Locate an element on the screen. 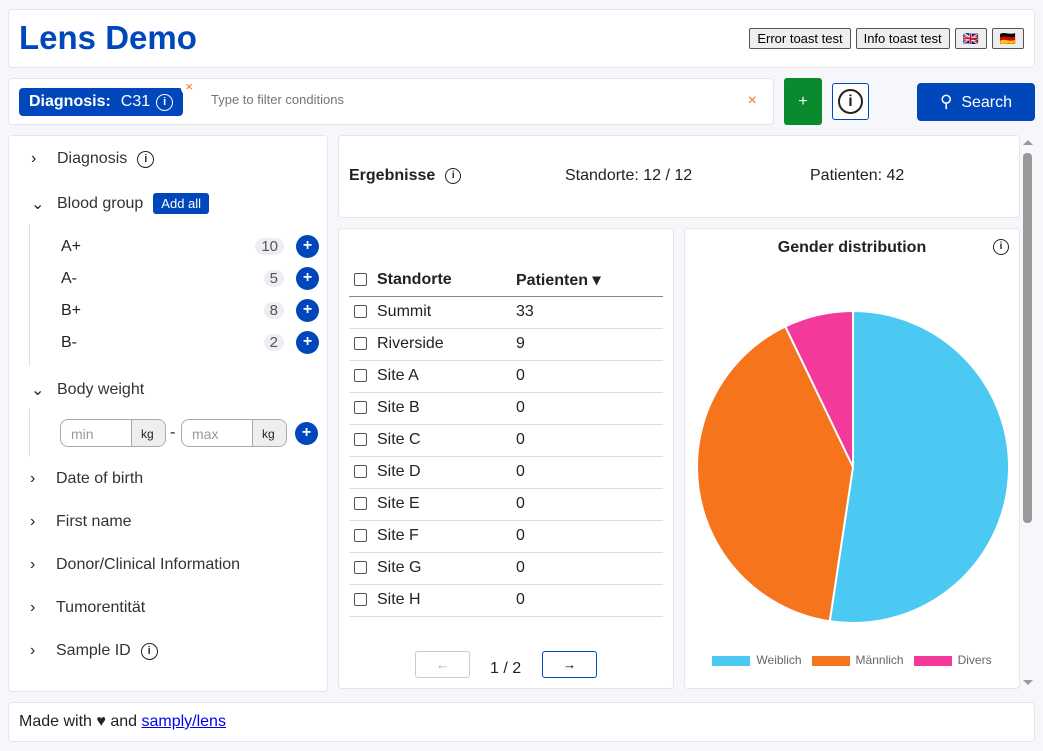 Image resolution: width=1043 pixels, height=751 pixels. category-body-weight: ⌄ Body weight is located at coordinates (87, 390).